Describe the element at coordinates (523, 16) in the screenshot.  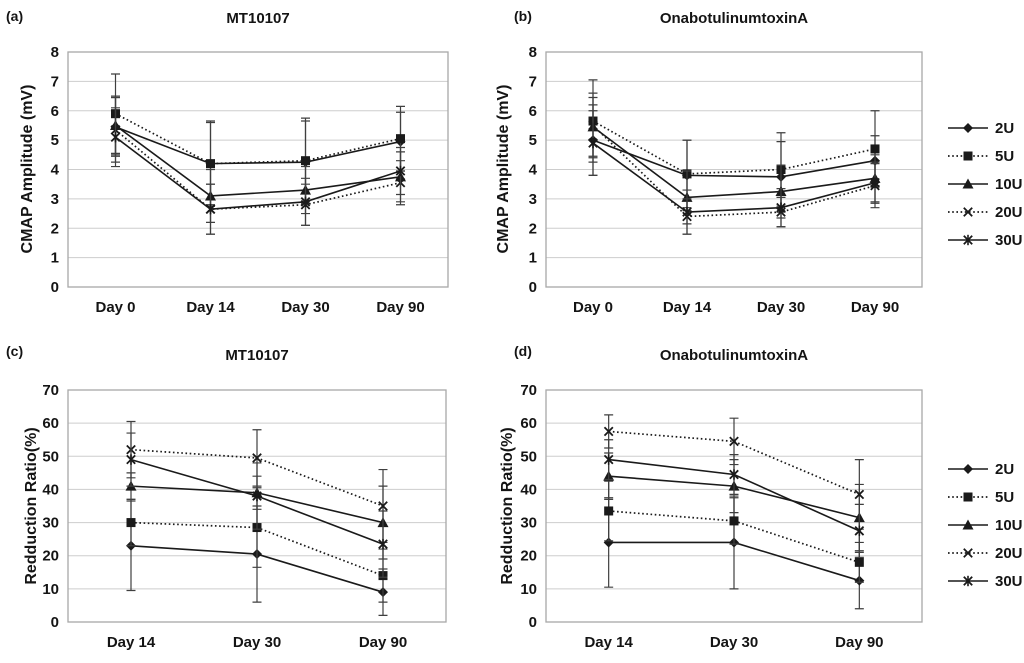
I see `panel-letter-b: (b)` at that location.